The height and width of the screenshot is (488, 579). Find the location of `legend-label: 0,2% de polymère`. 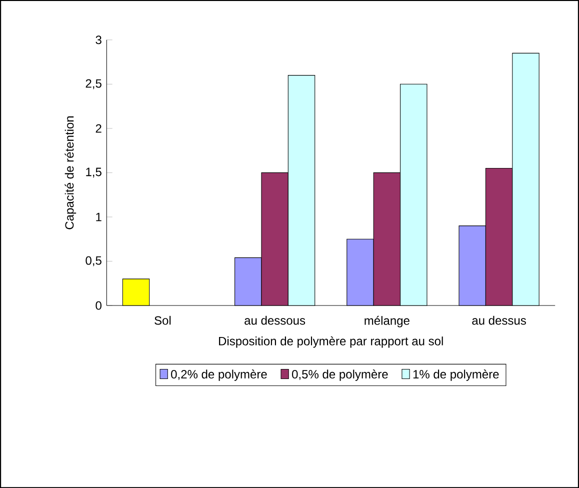

legend-label: 0,2% de polymère is located at coordinates (219, 375).